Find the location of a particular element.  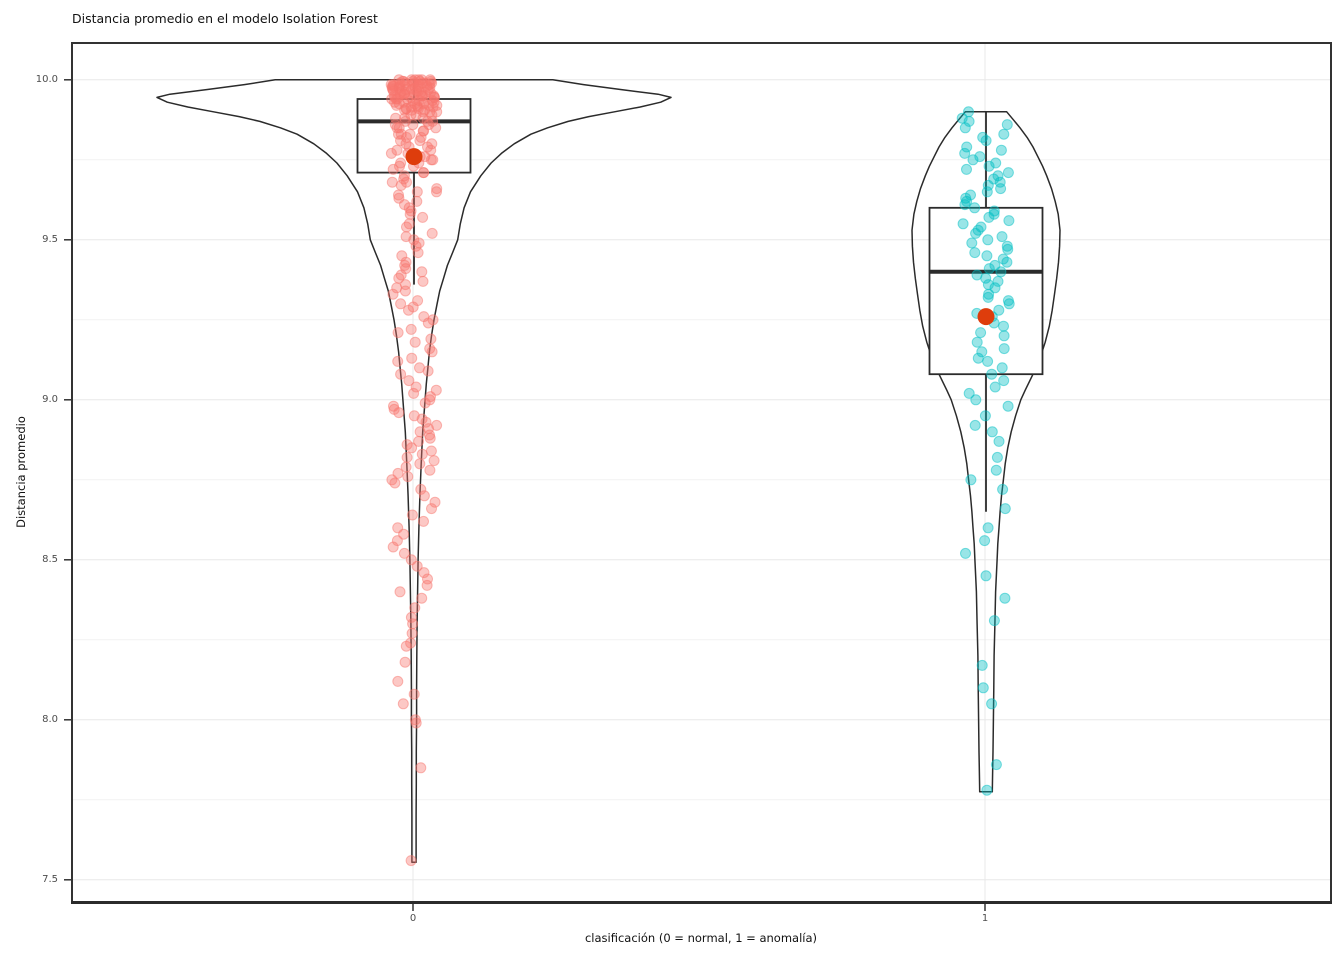

y-tick-label: 8.5 is located at coordinates (50, 559).